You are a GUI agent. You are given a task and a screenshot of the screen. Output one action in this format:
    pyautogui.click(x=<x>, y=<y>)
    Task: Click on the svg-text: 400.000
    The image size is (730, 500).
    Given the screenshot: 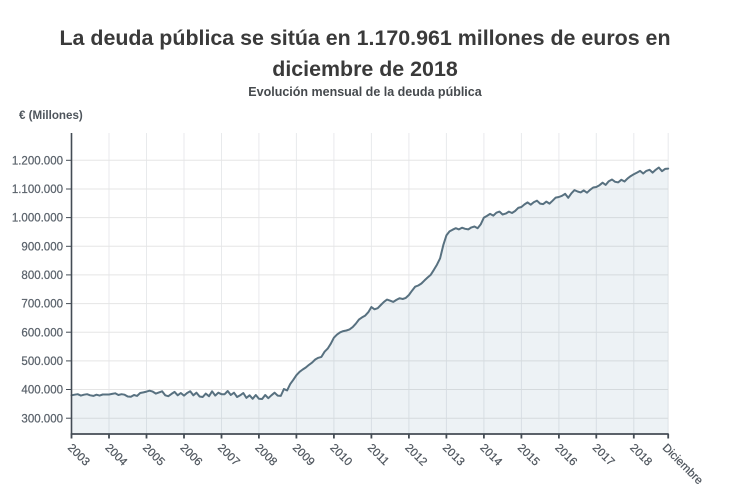 What is the action you would take?
    pyautogui.click(x=42, y=391)
    